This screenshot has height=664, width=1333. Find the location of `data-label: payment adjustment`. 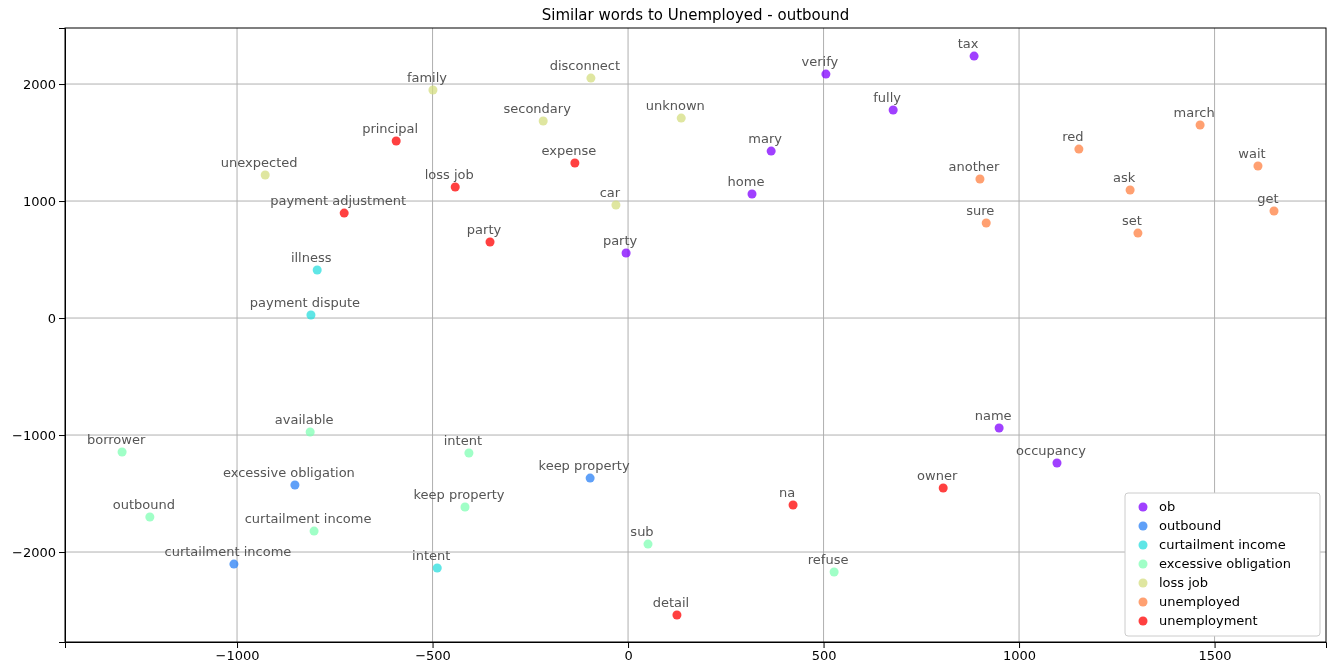

data-label: payment adjustment is located at coordinates (338, 201).